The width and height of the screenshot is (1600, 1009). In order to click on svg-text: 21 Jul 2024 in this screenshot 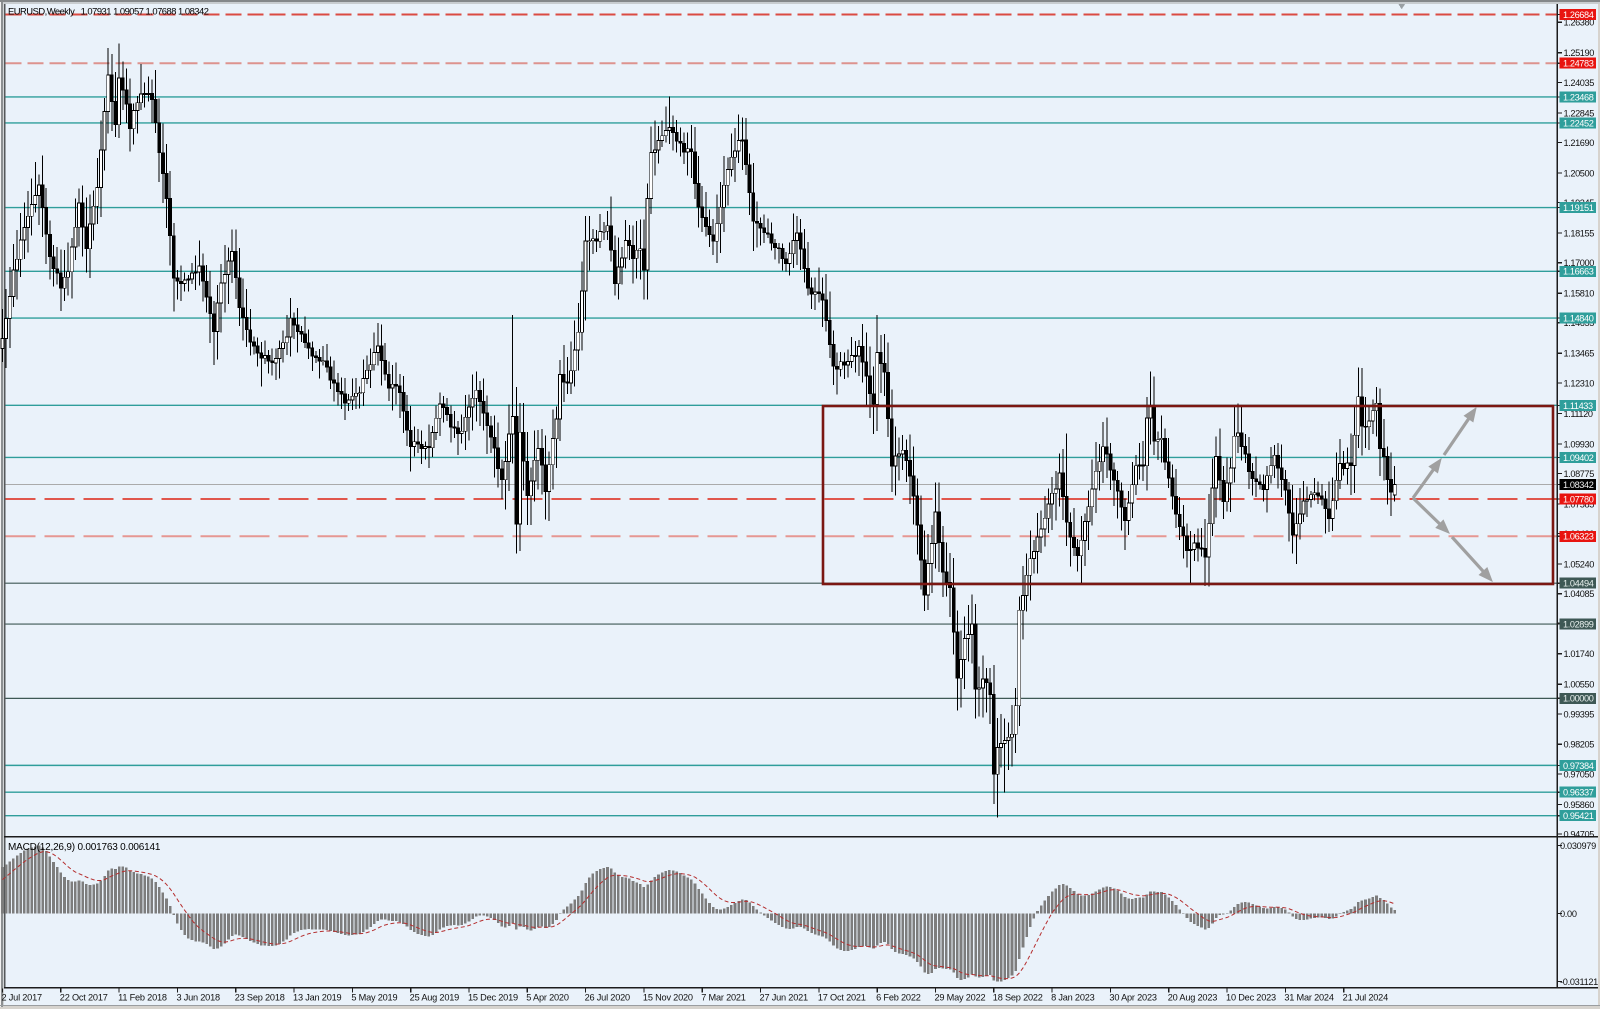, I will do `click(1365, 998)`.